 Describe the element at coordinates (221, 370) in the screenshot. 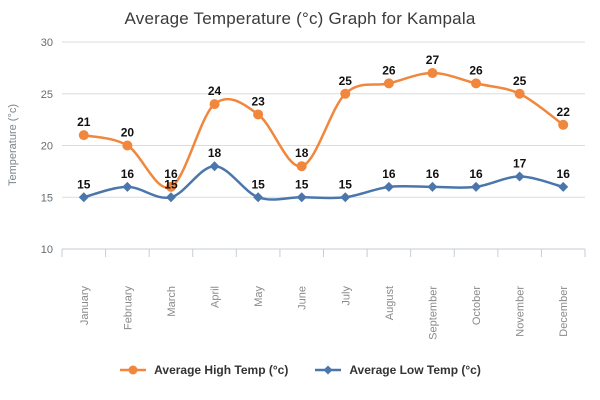

I see `legend-label-average-high-temp: Average High Temp (°c)` at that location.